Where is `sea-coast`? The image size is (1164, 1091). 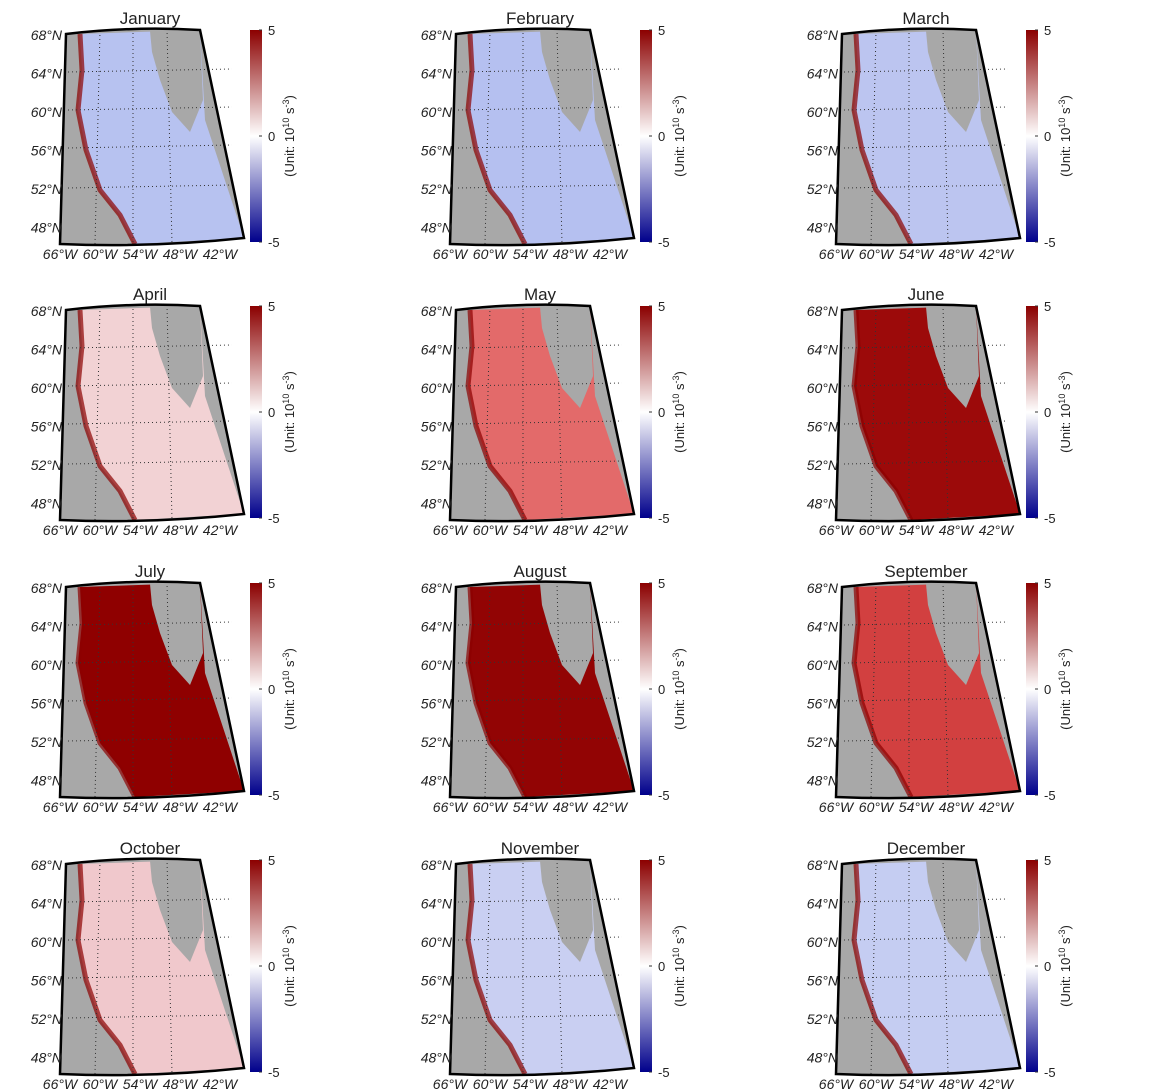
sea-coast is located at coordinates (496, 139).